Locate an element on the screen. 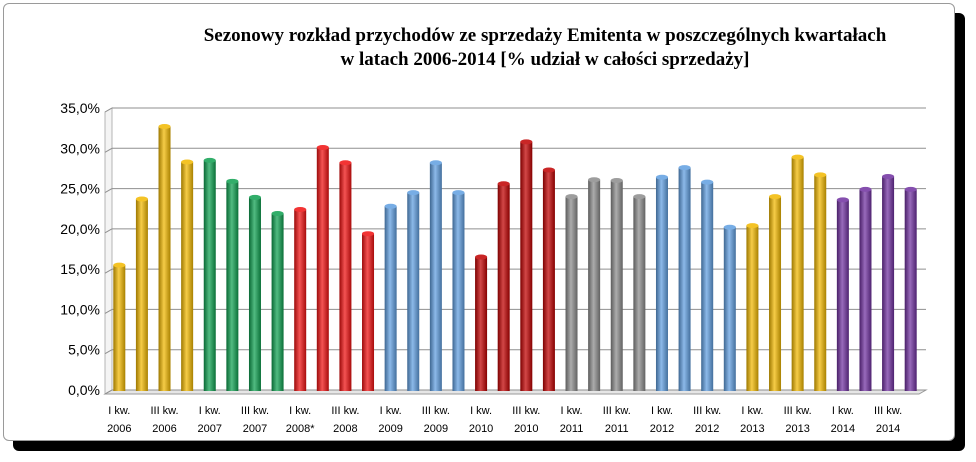  x-tick-label: III kw. 2010 is located at coordinates (526, 420).